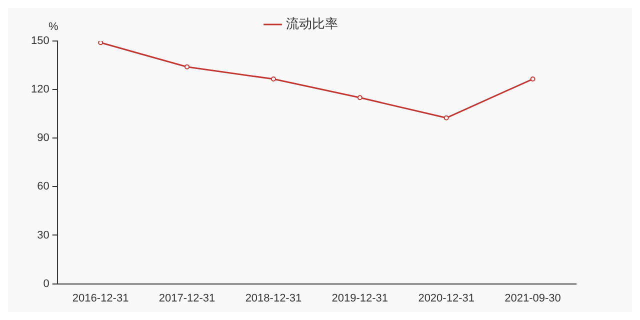  I want to click on y-tick-label: 60, so click(43, 186).